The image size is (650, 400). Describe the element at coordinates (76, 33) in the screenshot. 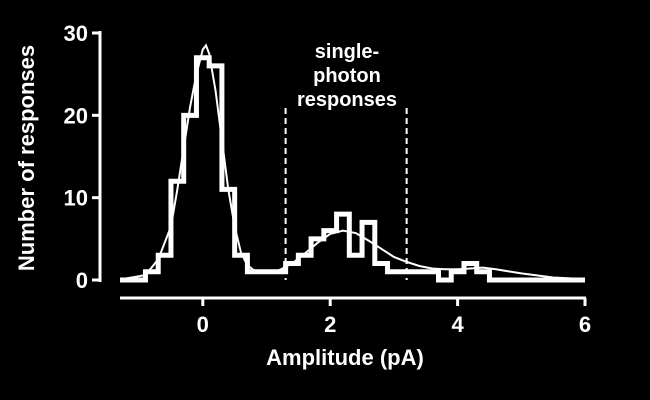

I see `y-tick-label: 30` at that location.